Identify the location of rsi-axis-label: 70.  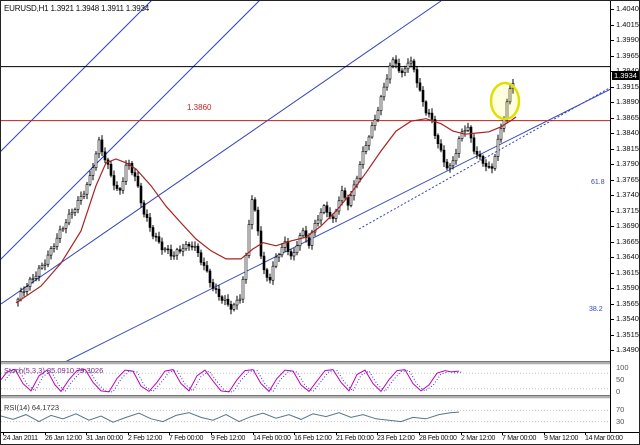
(620, 409).